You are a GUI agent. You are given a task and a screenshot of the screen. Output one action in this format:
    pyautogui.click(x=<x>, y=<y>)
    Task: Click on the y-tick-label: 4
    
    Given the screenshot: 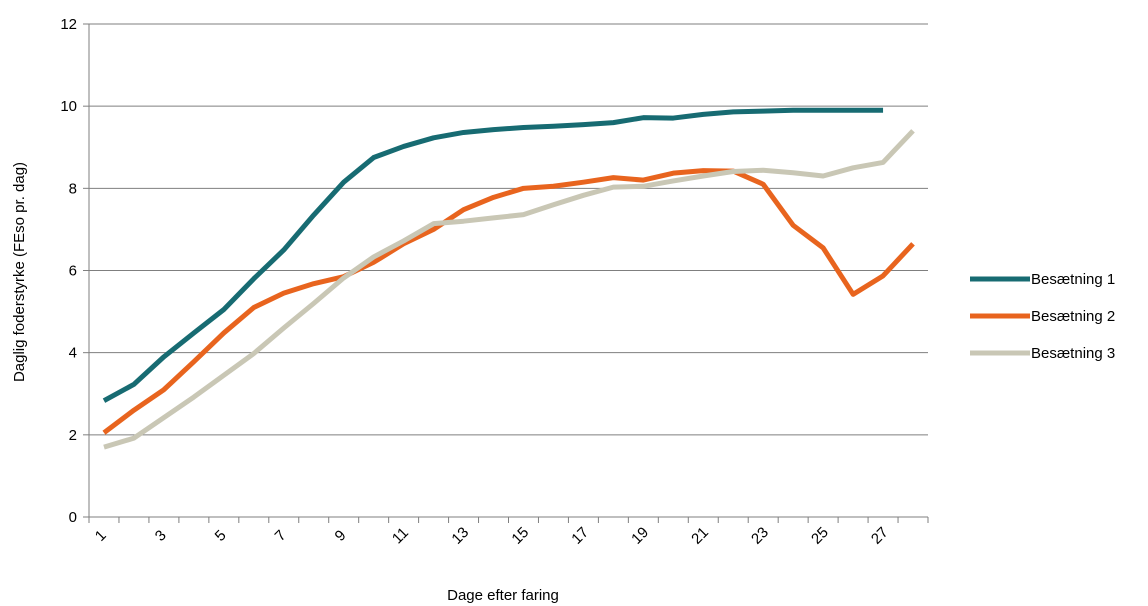 What is the action you would take?
    pyautogui.click(x=73, y=353)
    